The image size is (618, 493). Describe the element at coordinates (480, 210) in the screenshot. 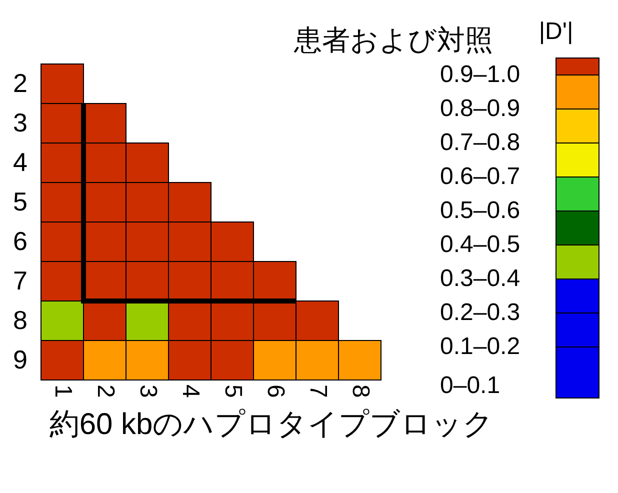

I see `color-bar-label: 0.5–0.6` at that location.